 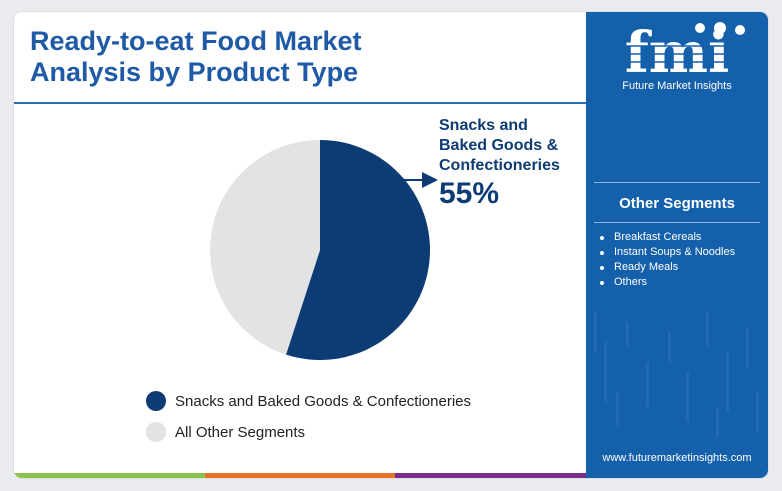 I want to click on callout-label-line-1: Snacks and, so click(x=483, y=125).